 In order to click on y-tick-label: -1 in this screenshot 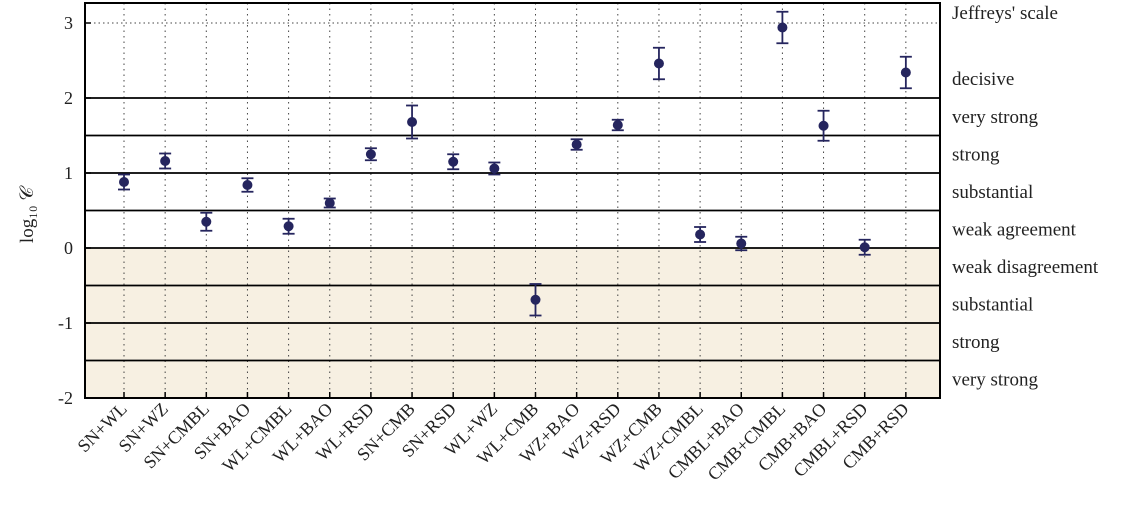, I will do `click(65, 323)`.